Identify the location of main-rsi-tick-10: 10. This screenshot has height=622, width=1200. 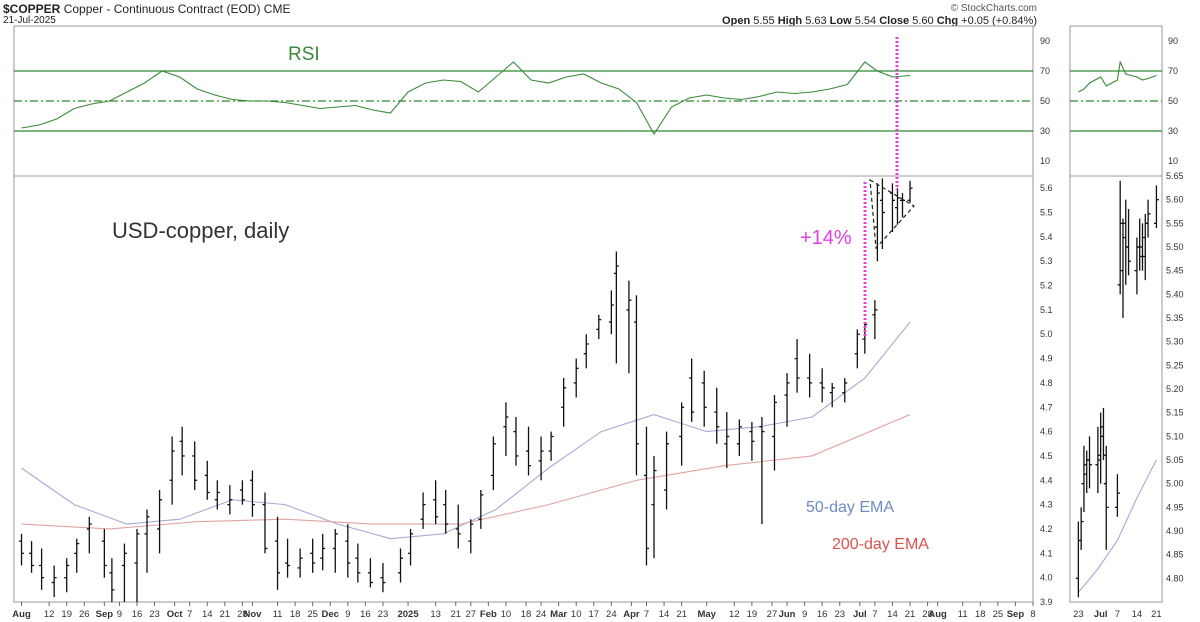
(1045, 161).